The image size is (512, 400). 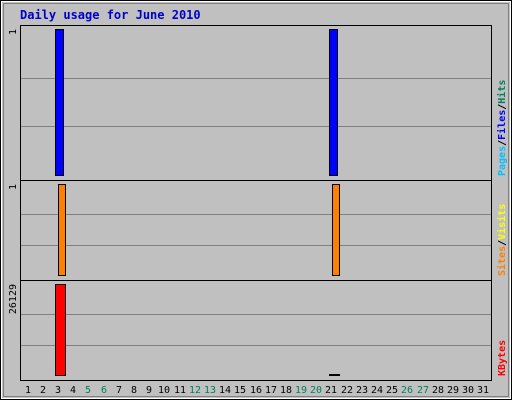 I want to click on scale-label-bottom: 26129, so click(x=13, y=299).